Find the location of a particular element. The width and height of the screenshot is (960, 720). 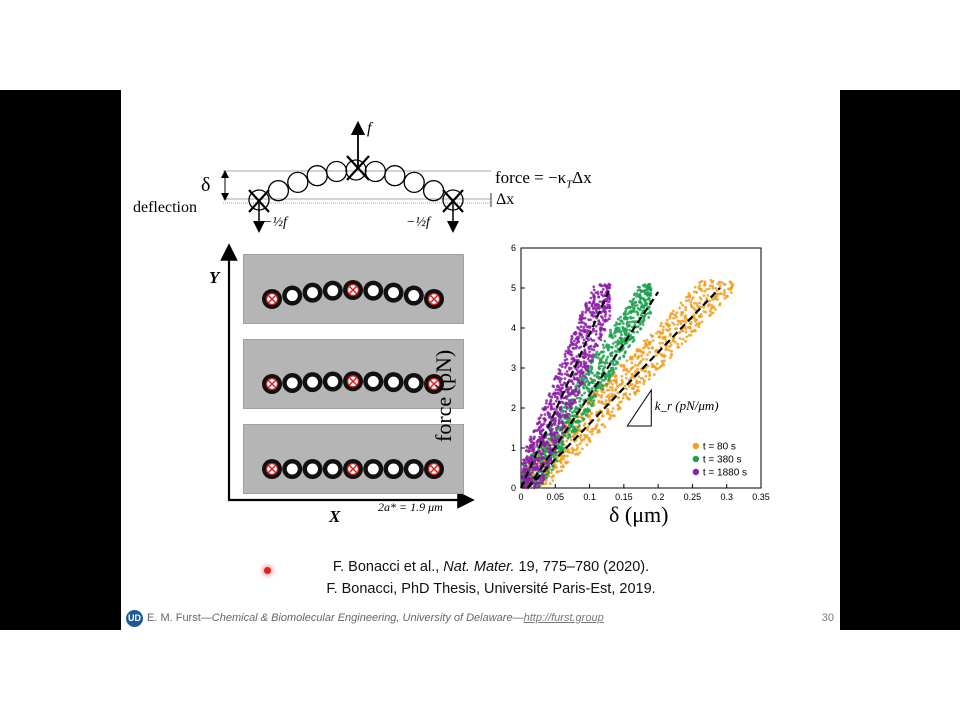

y-tick-label: 3 is located at coordinates (513, 368).